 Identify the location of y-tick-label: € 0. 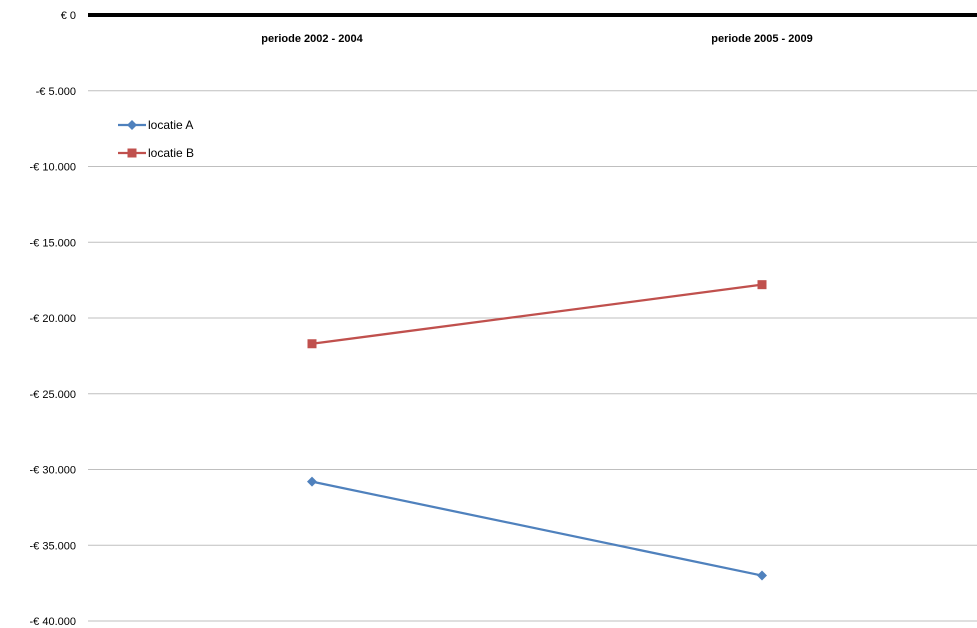
(68, 16).